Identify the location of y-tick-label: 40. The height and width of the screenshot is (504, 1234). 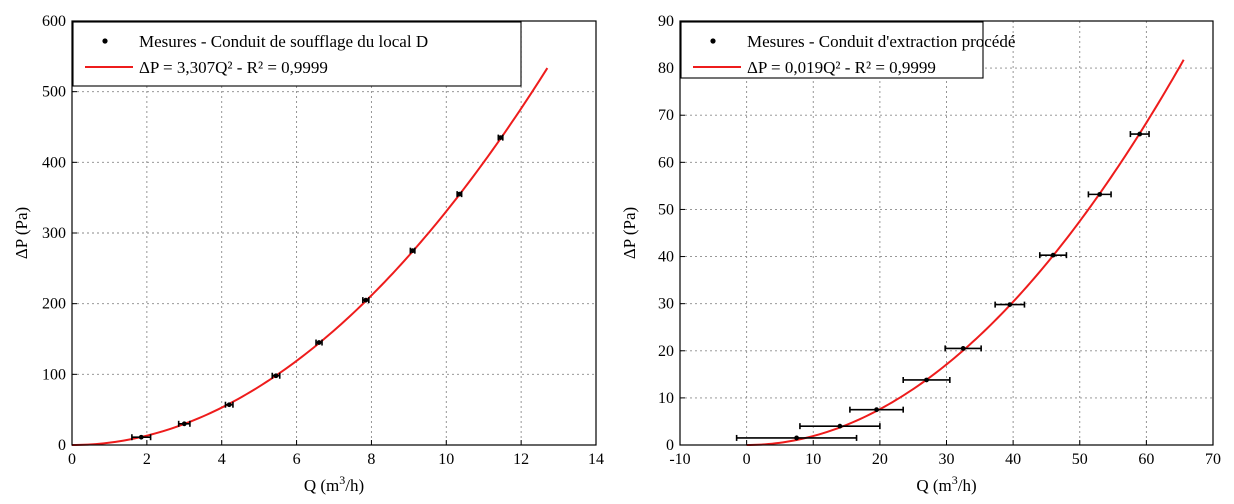
(666, 257).